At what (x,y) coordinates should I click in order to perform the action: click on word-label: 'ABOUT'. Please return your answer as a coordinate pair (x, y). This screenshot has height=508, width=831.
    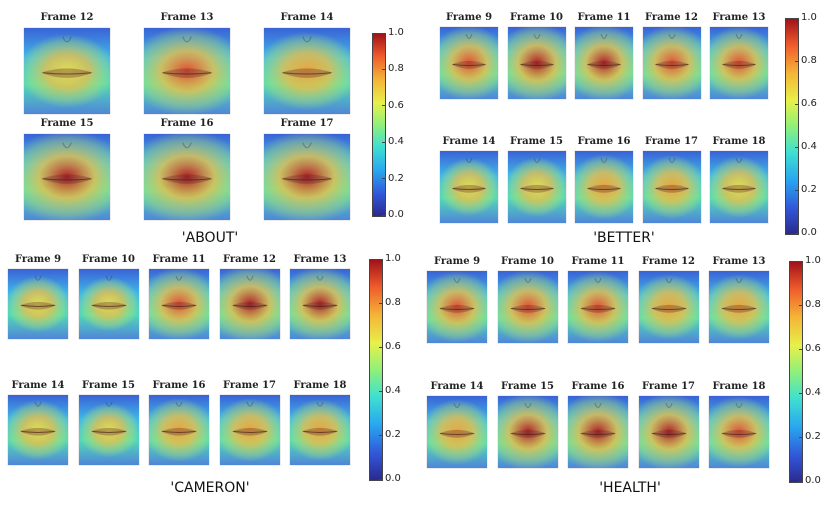
    Looking at the image, I should click on (210, 238).